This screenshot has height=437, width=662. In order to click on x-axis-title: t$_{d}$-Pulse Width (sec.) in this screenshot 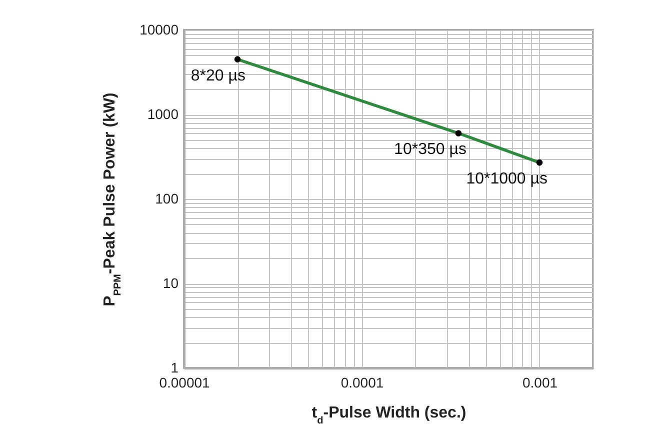, I will do `click(389, 415)`.